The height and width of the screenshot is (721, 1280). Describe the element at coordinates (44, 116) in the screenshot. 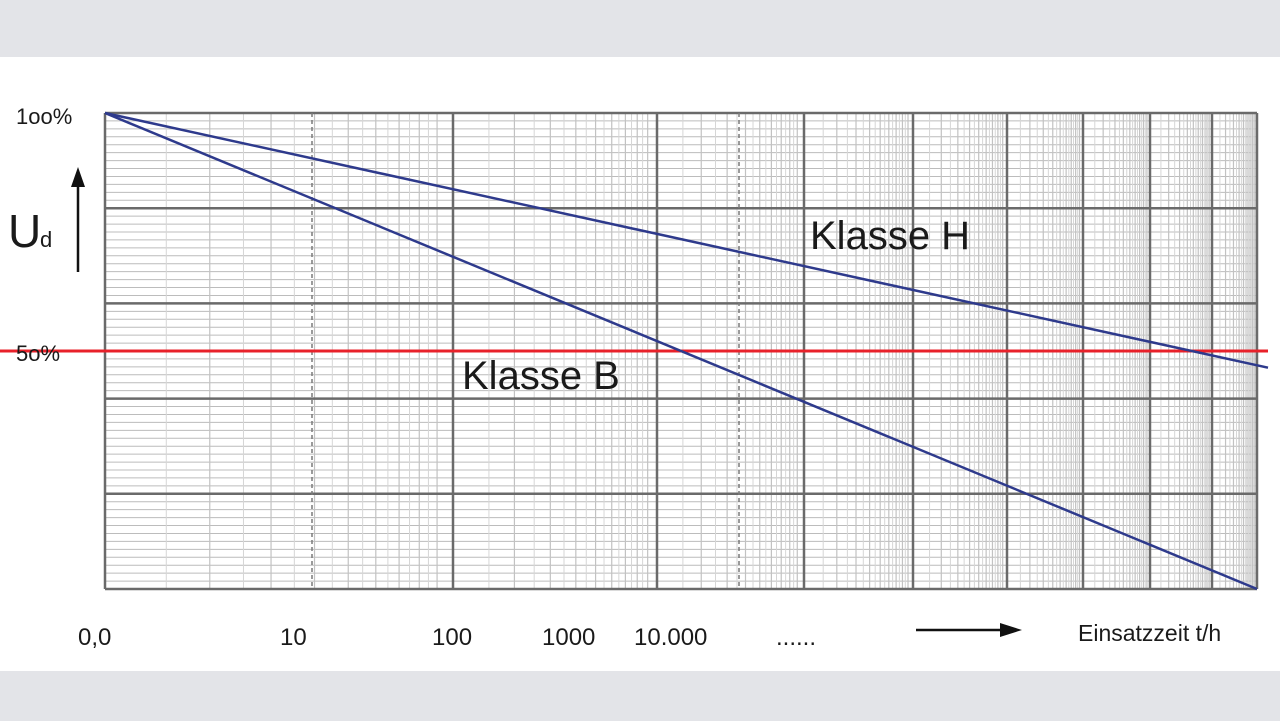

I see `y-tick-100: 1oo%` at that location.